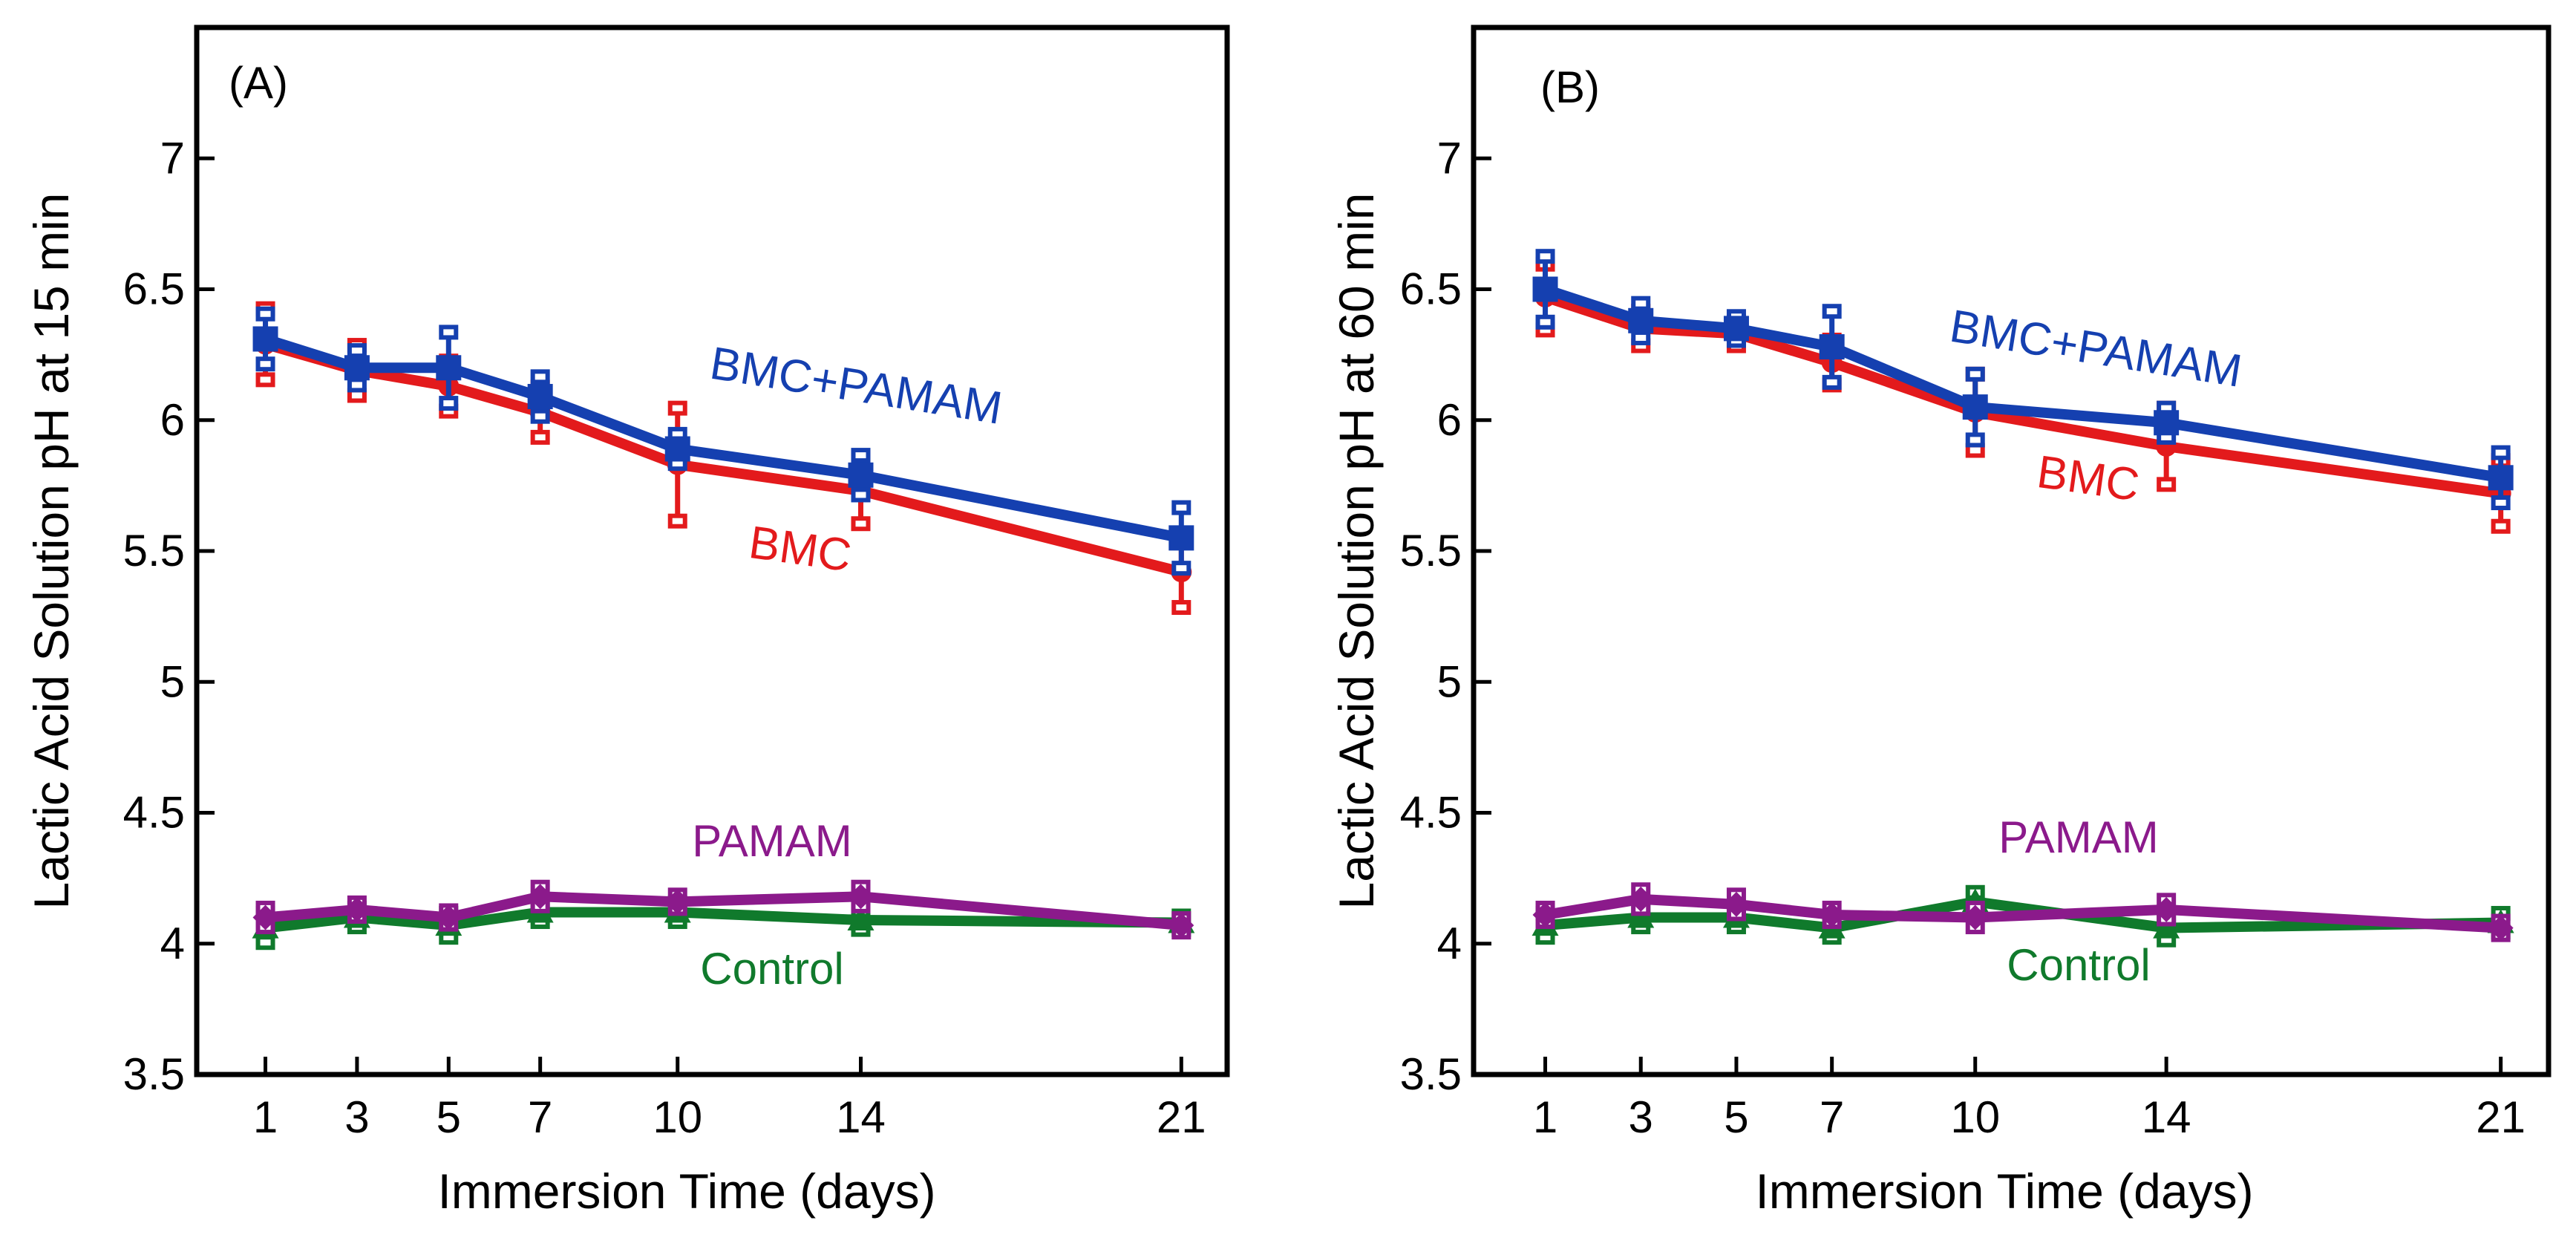 This screenshot has height=1252, width=2576. What do you see at coordinates (2501, 1117) in the screenshot?
I see `panel-b-xtick-label-6: 21` at bounding box center [2501, 1117].